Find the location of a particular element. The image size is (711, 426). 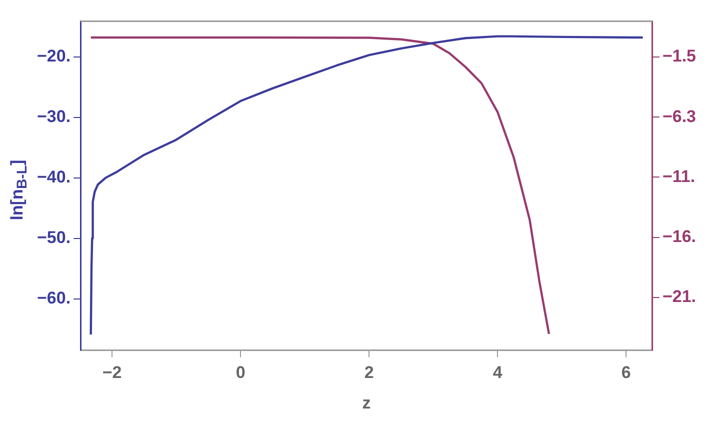

y-tick-label: −50. is located at coordinates (54, 238).